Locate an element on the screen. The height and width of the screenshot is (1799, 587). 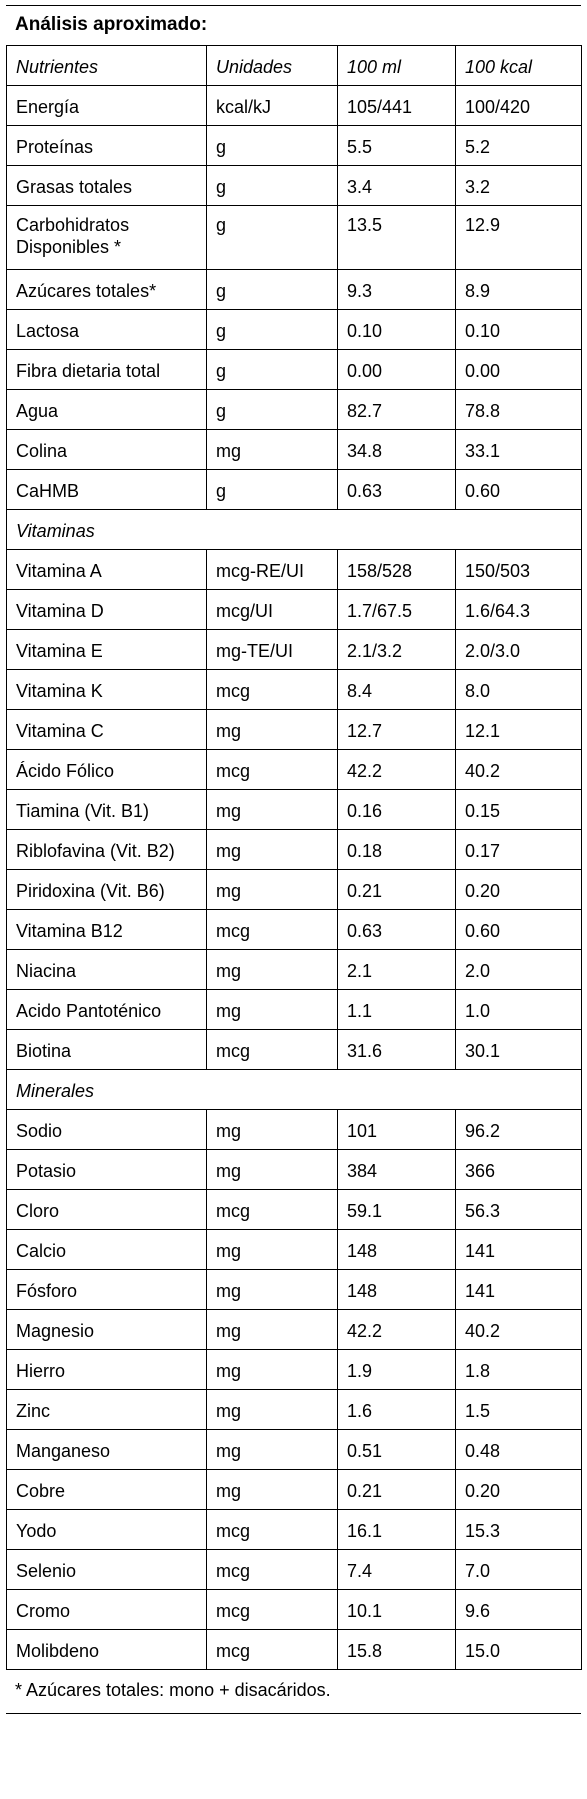
section-cell: Vitaminas is located at coordinates (294, 529).